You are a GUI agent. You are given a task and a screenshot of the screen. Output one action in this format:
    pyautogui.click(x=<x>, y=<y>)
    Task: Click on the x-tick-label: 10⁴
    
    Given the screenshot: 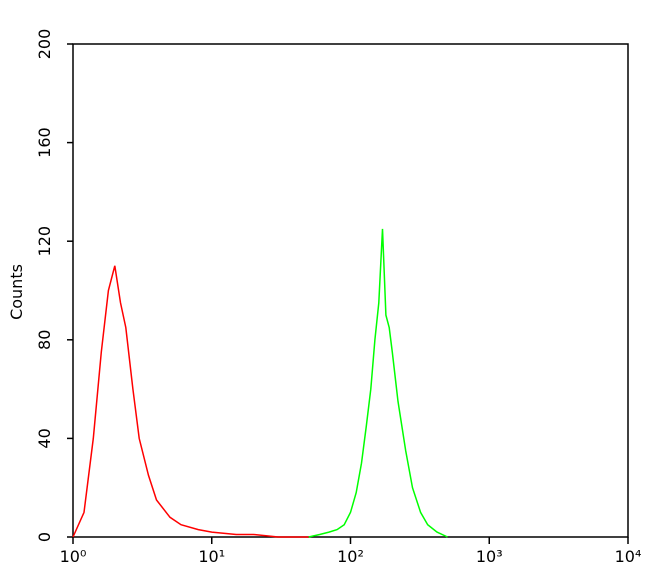 What is the action you would take?
    pyautogui.click(x=628, y=556)
    